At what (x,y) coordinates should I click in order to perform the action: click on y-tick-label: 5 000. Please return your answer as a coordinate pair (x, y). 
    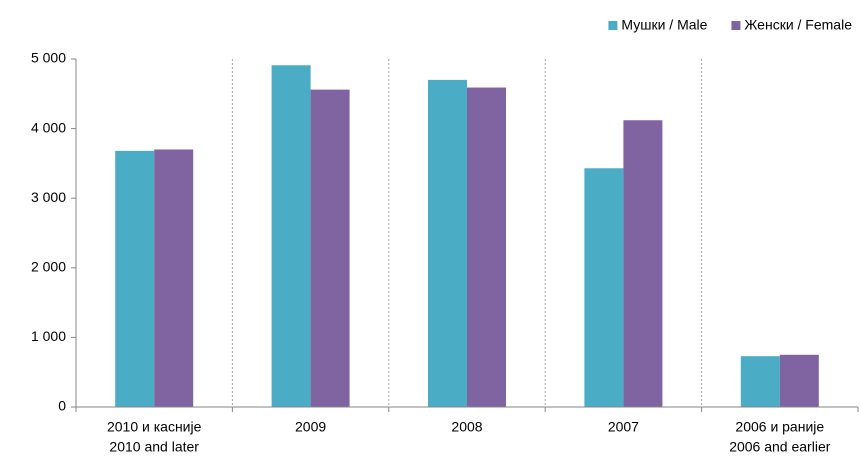
    Looking at the image, I should click on (48, 58).